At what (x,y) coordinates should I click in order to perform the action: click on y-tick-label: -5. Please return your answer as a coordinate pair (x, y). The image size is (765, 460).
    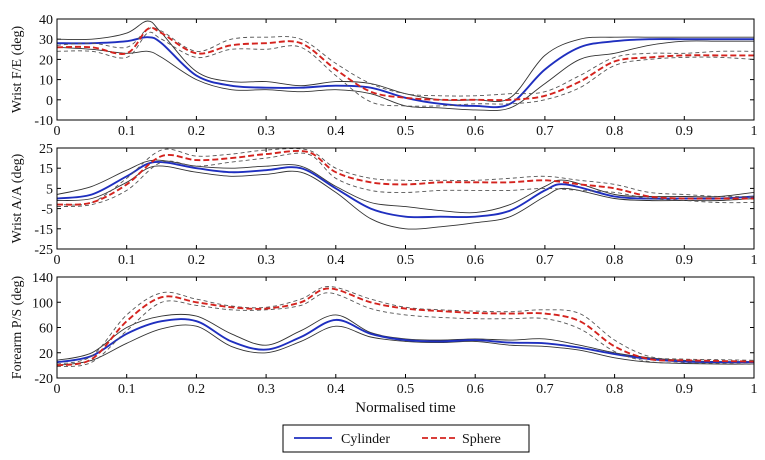
    Looking at the image, I should click on (47, 210).